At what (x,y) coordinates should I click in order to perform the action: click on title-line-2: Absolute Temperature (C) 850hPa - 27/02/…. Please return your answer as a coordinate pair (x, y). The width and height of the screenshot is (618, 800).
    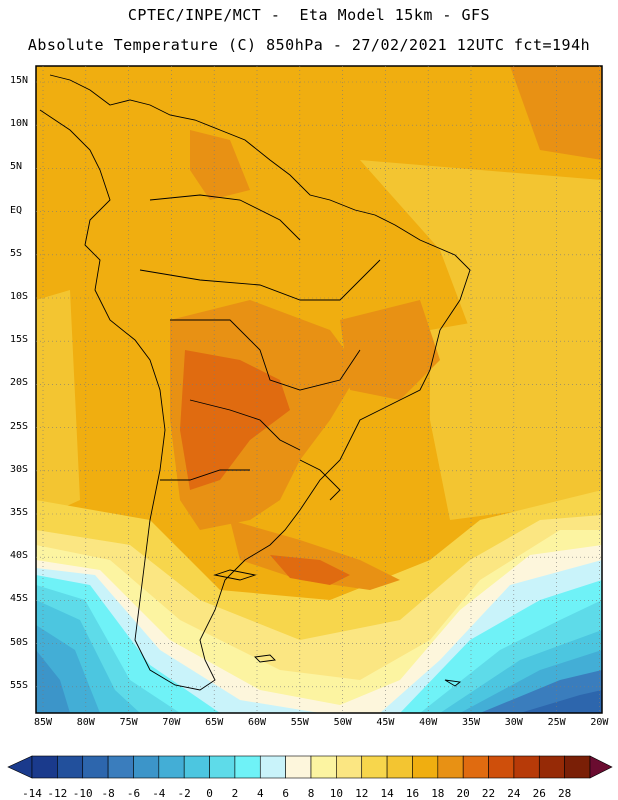
    Looking at the image, I should click on (309, 45).